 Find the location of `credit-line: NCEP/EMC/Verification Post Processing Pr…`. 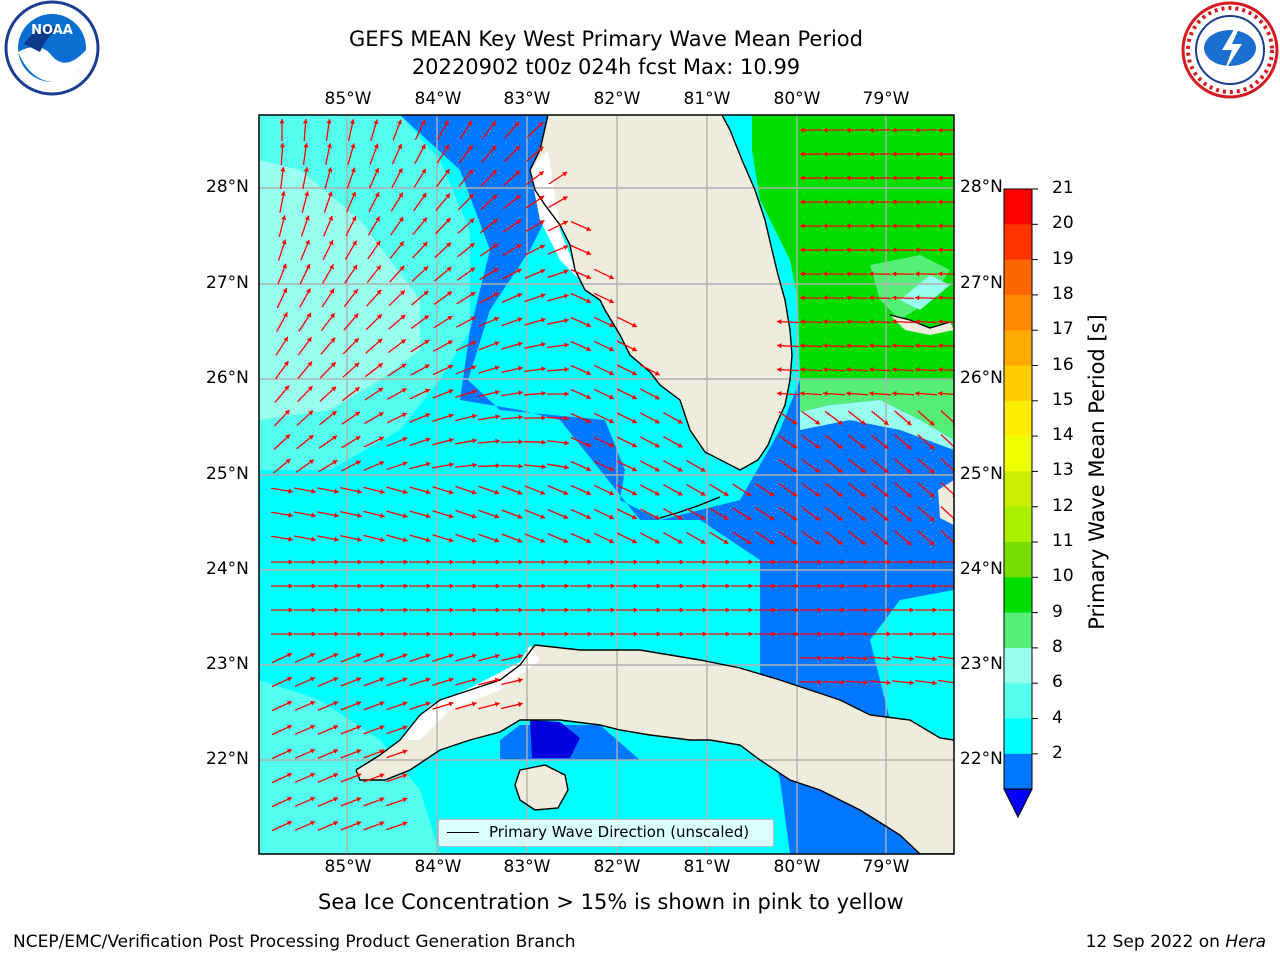

credit-line: NCEP/EMC/Verification Post Processing Pr… is located at coordinates (294, 942).